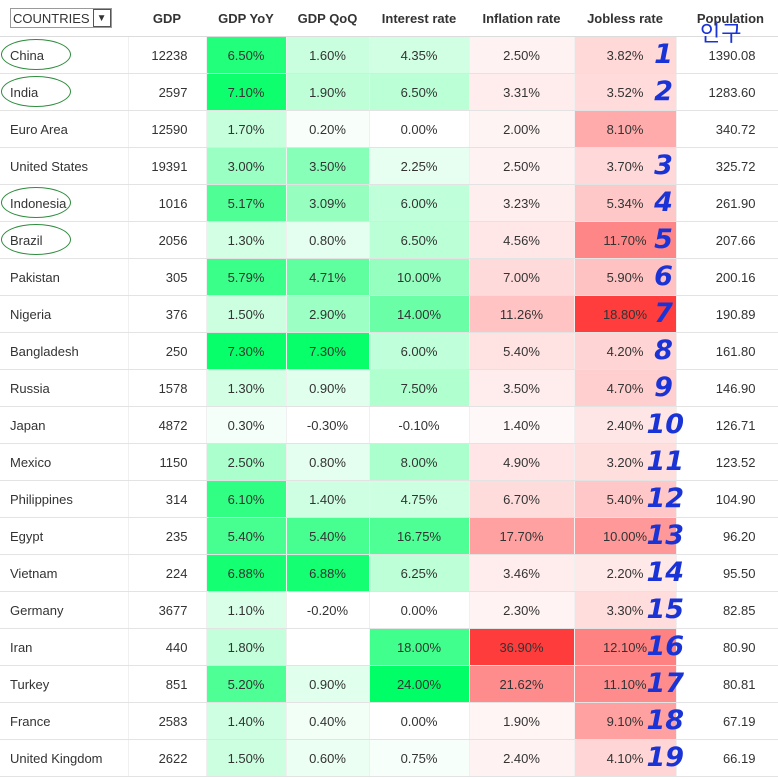 This screenshot has width=778, height=779. I want to click on jobless-rate-cell: 3.82%, so click(625, 55).